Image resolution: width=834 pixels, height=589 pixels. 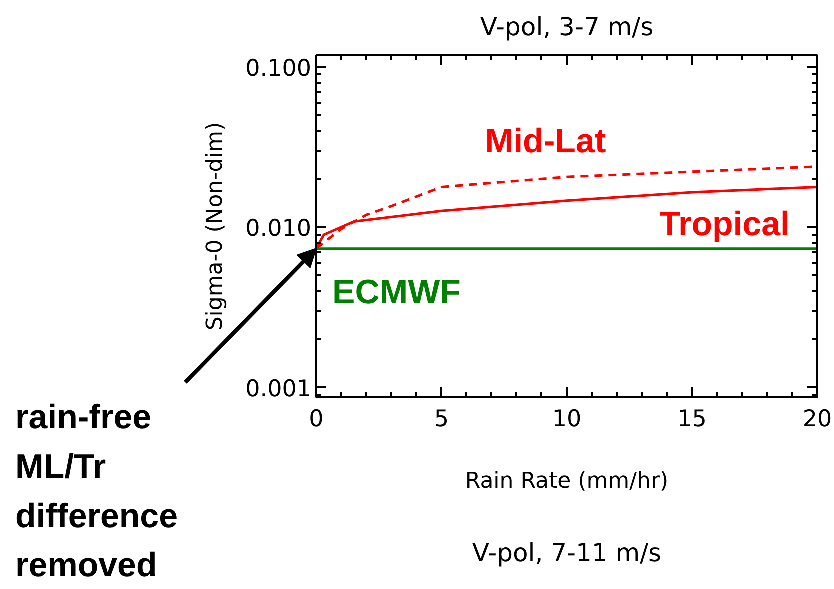 I want to click on series-label: Tropical, so click(x=725, y=224).